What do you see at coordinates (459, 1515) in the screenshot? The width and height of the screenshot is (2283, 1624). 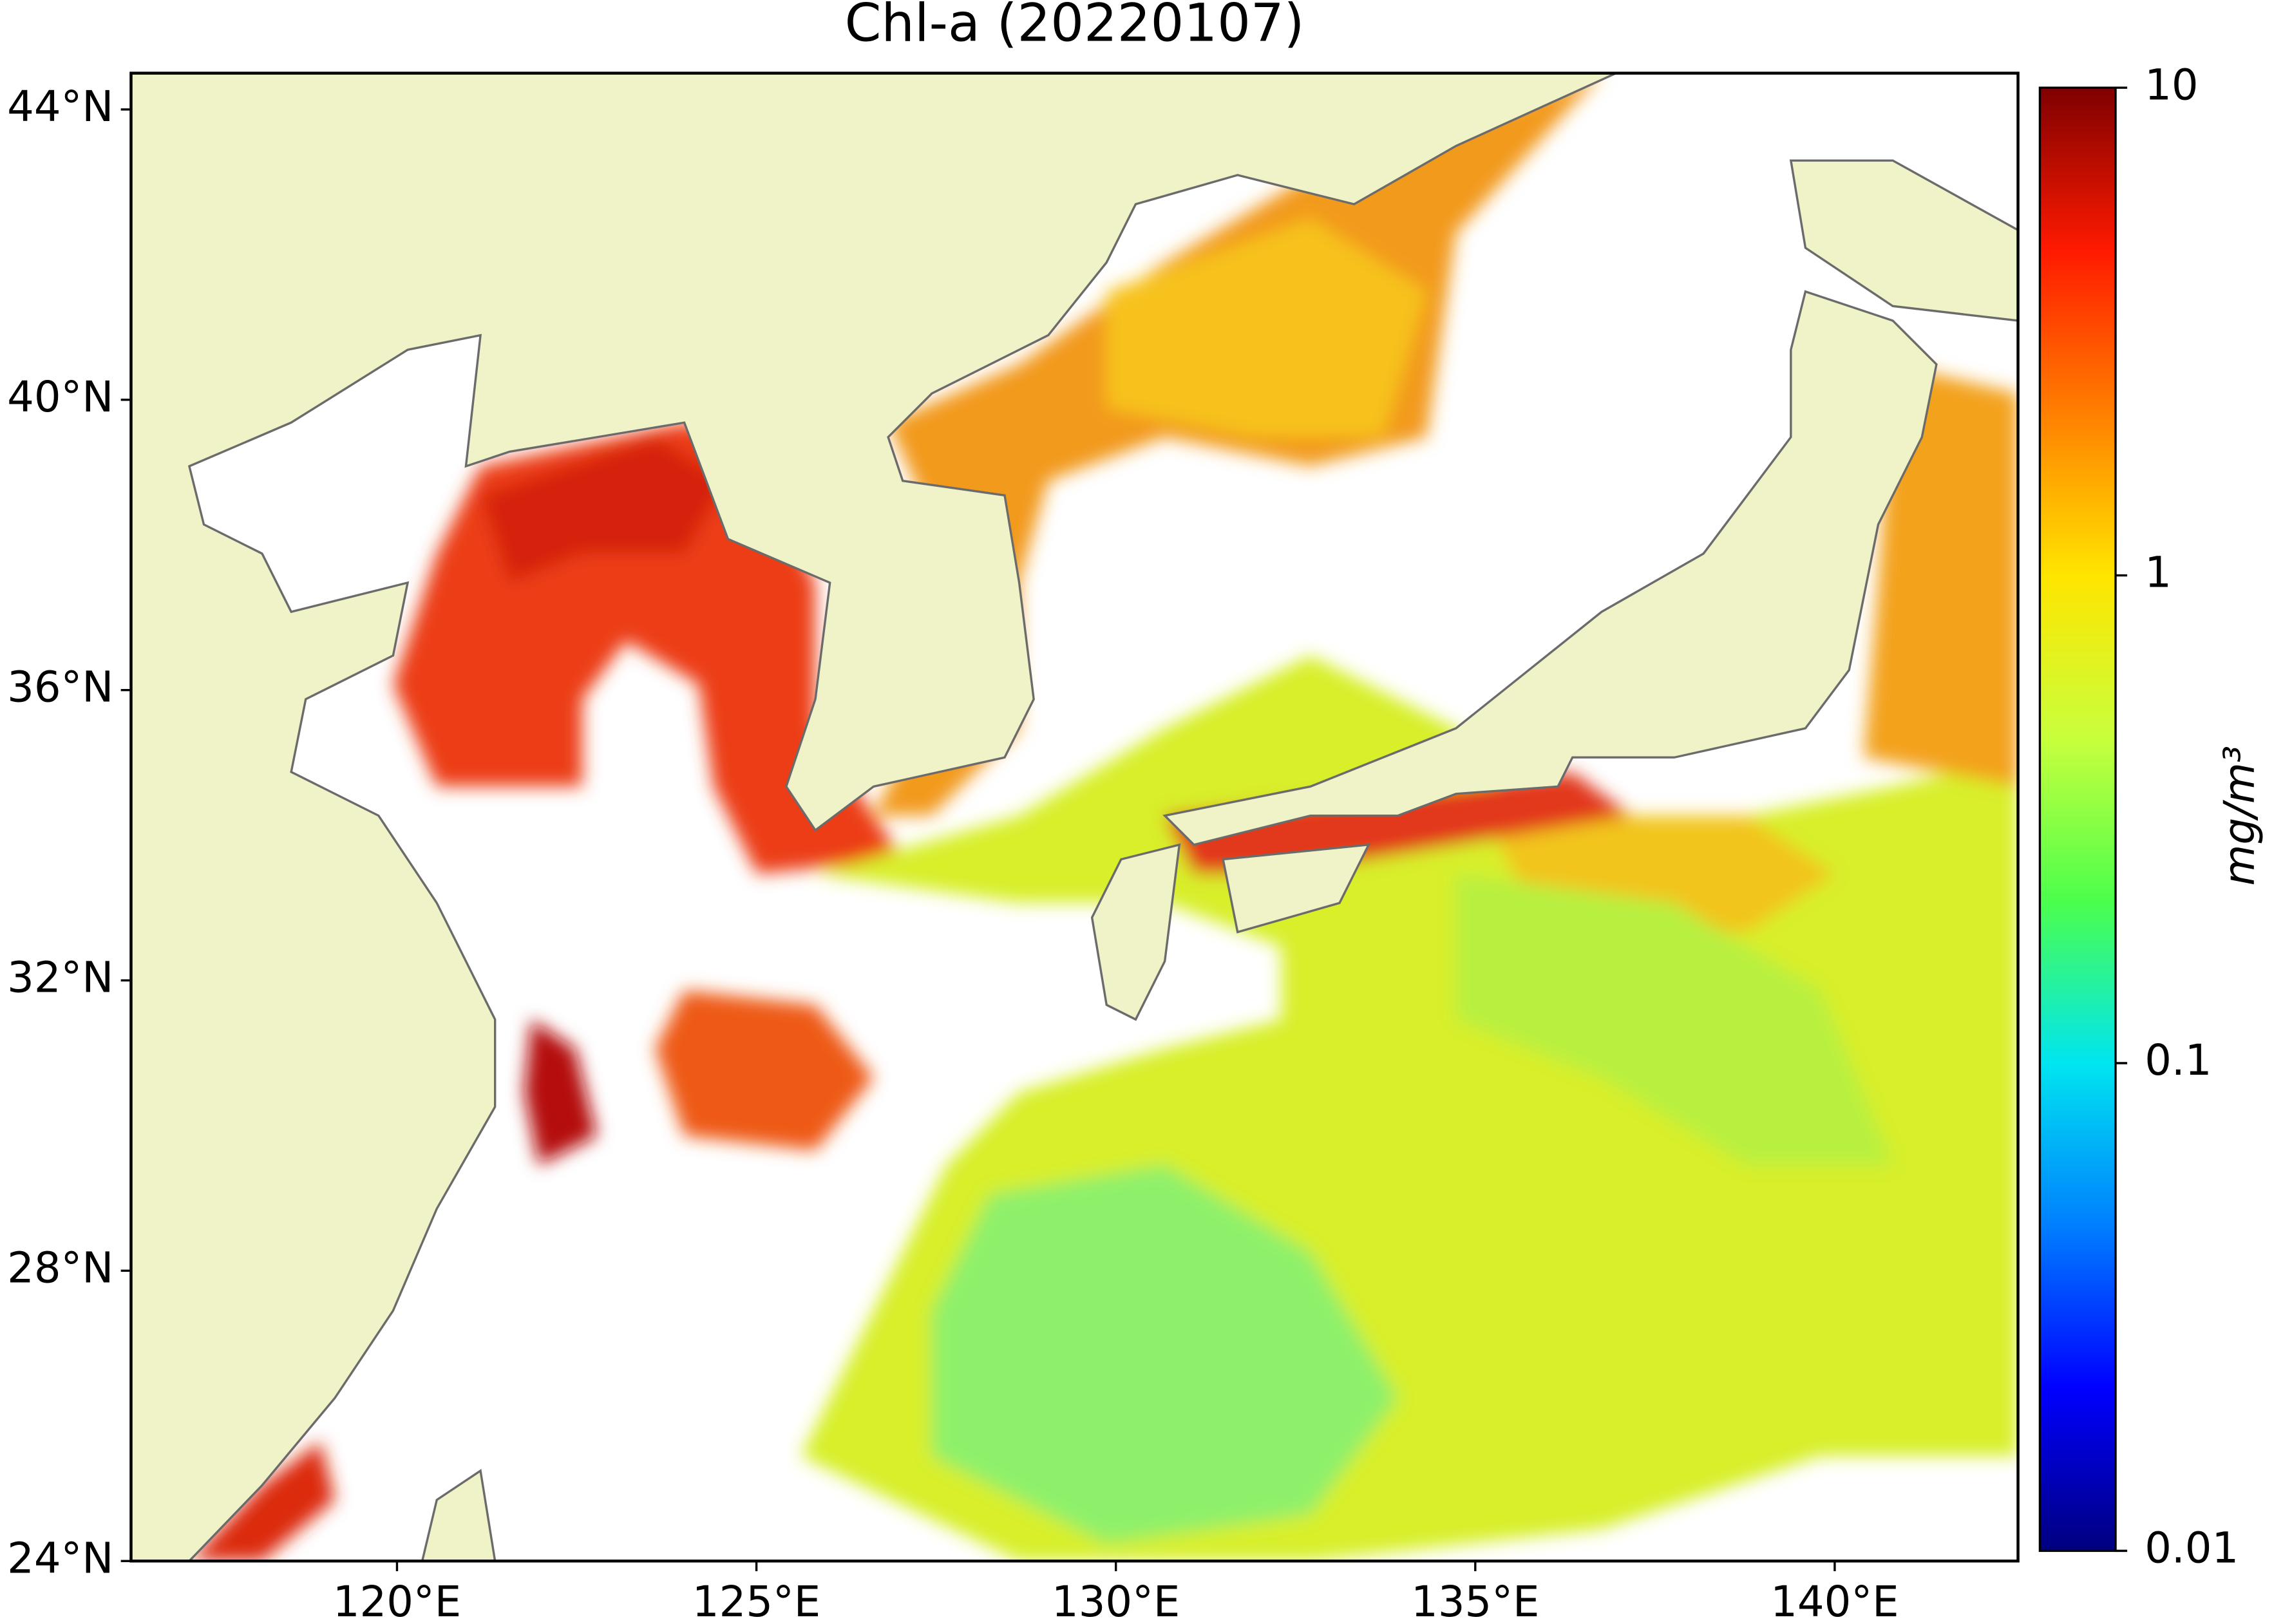 I see `taiwan` at bounding box center [459, 1515].